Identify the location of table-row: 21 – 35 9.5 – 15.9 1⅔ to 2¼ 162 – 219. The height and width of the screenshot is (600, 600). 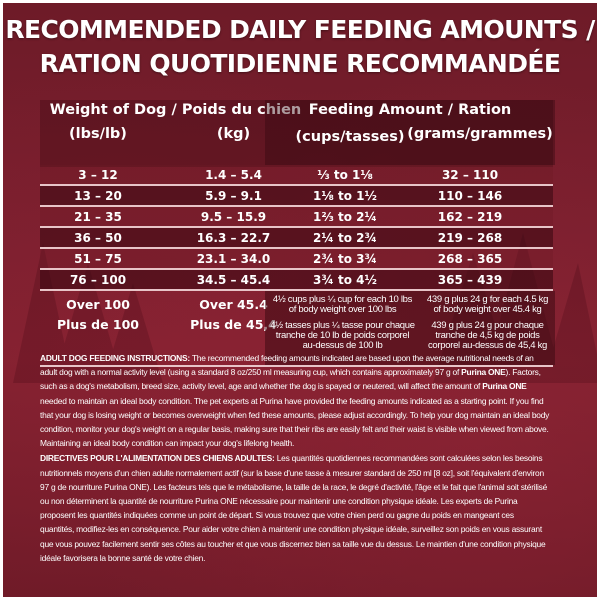
(296, 217).